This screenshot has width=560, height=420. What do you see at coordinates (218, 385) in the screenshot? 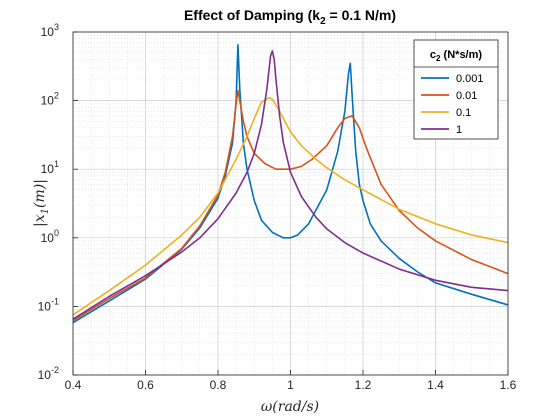
I see `x-tick-label: 0.8` at bounding box center [218, 385].